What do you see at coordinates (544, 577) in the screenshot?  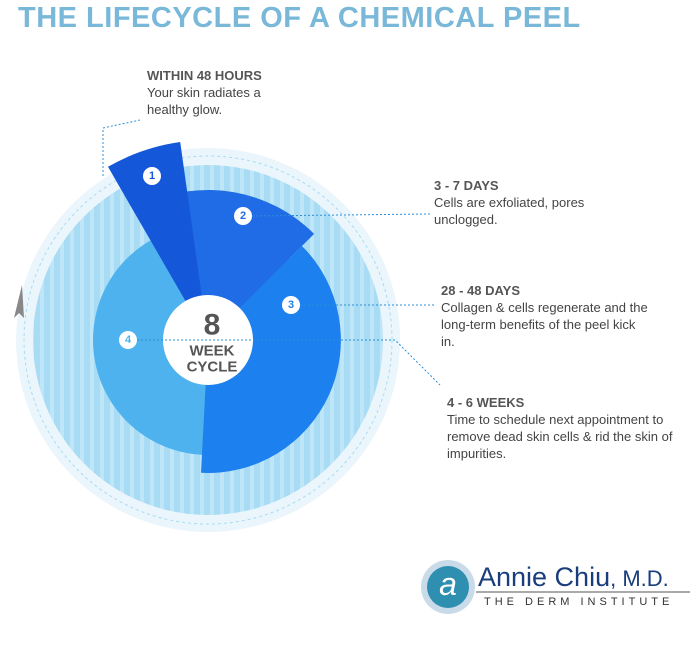 I see `logo-name-text: Annie Chiu` at bounding box center [544, 577].